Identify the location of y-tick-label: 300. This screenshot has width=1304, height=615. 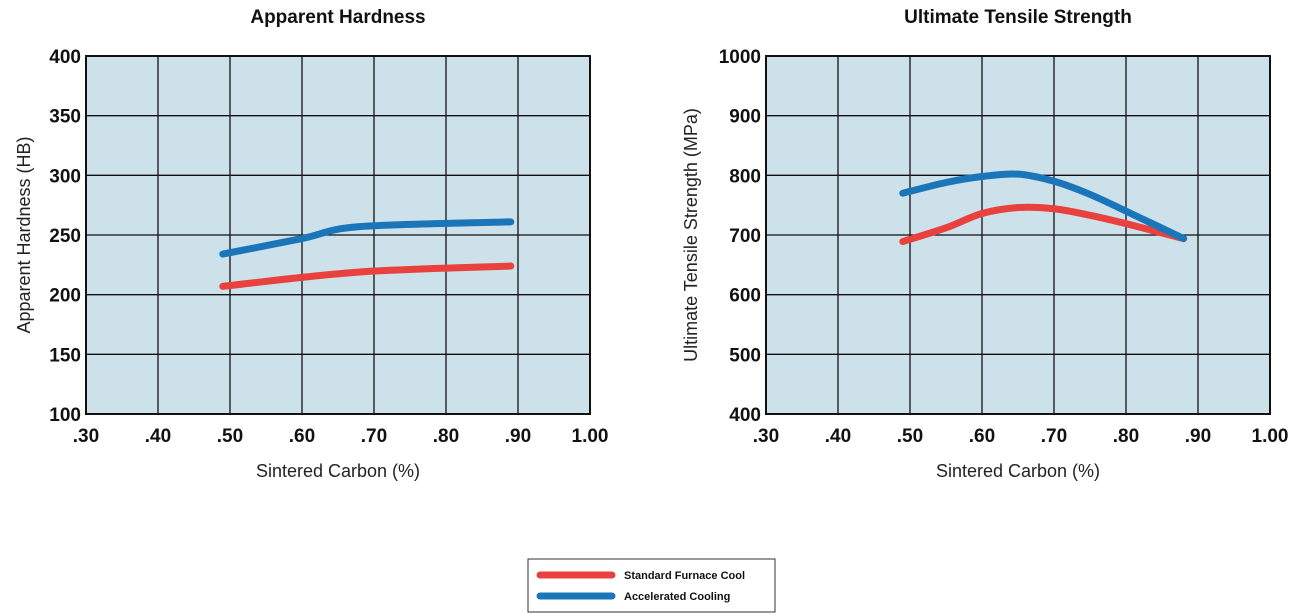
(65, 176).